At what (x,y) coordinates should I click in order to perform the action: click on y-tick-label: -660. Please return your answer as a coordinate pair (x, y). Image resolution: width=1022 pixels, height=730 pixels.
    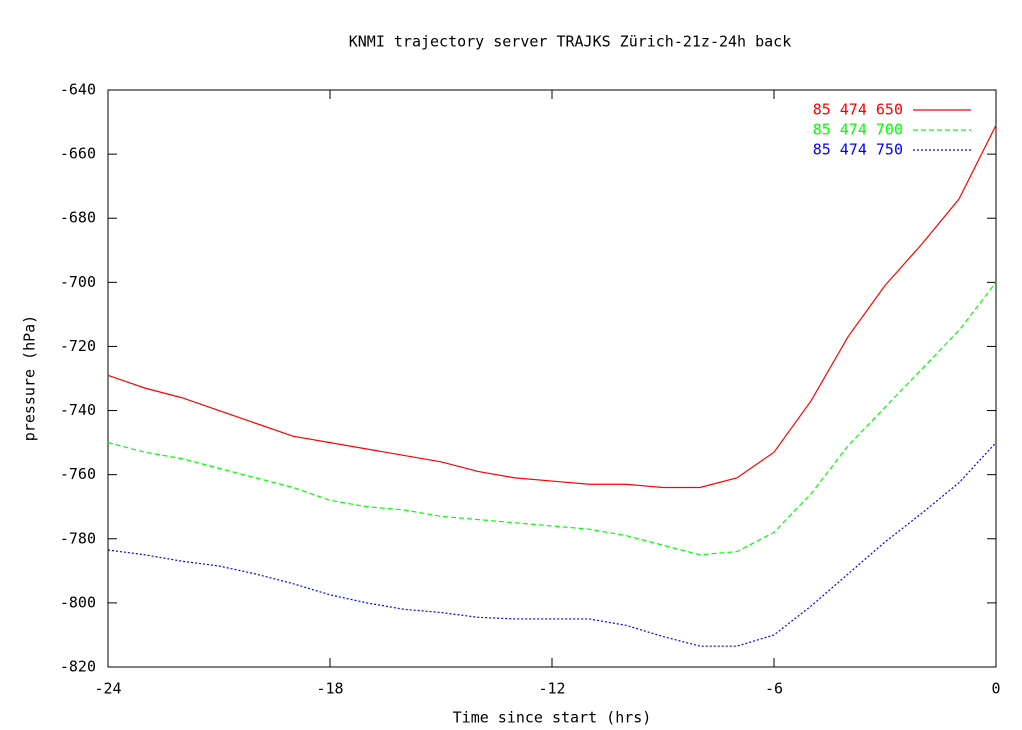
    Looking at the image, I should click on (78, 154).